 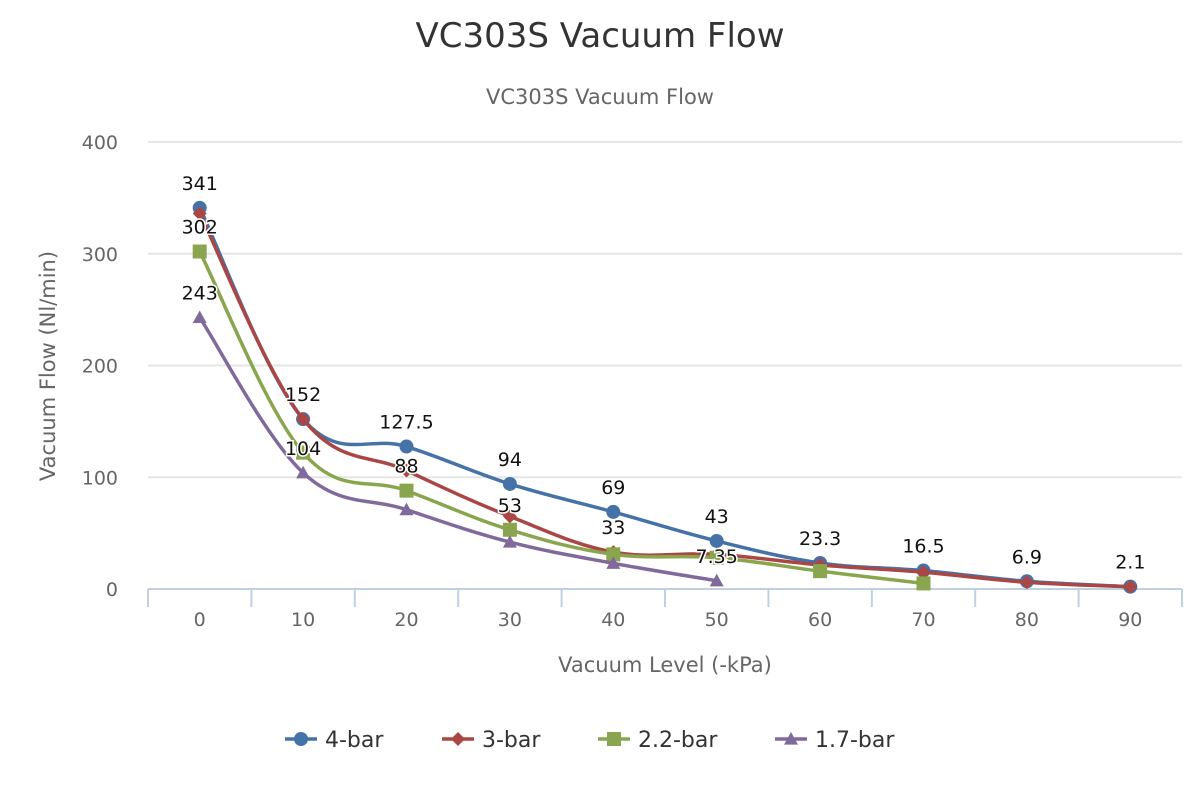 I want to click on legend-label: 2.2-bar, so click(x=678, y=740).